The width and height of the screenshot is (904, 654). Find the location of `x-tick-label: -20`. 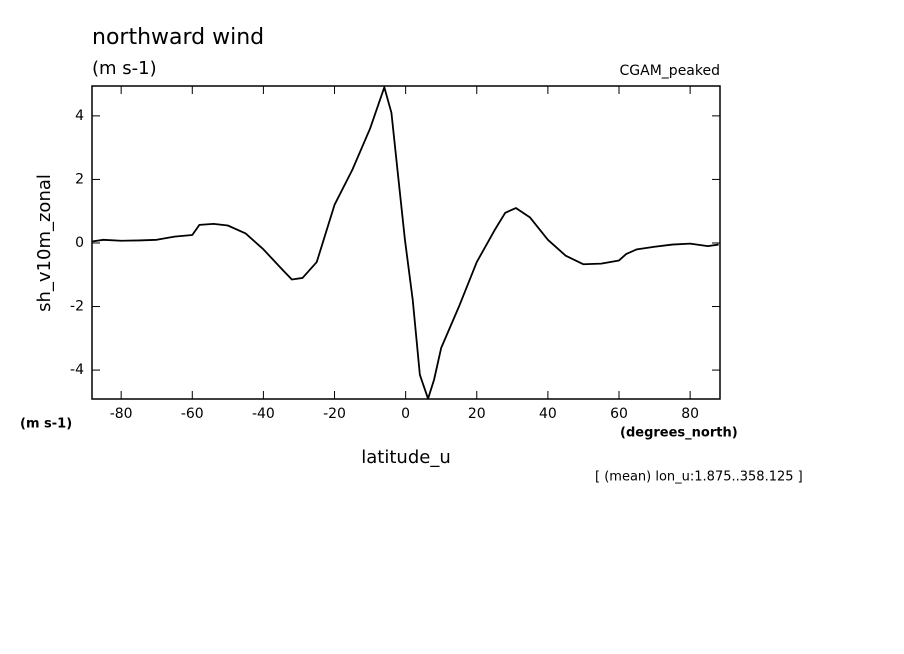

x-tick-label: -20 is located at coordinates (334, 414).